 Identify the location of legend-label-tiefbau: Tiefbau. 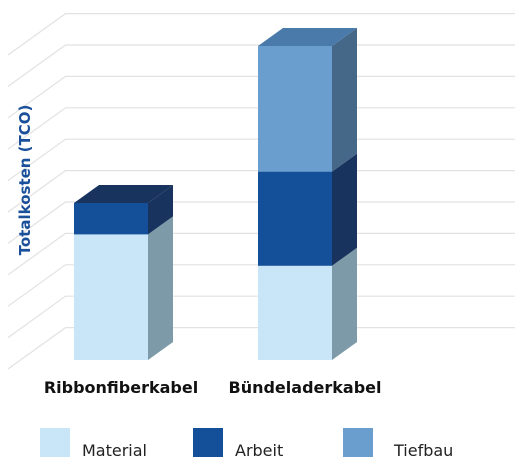
(423, 450).